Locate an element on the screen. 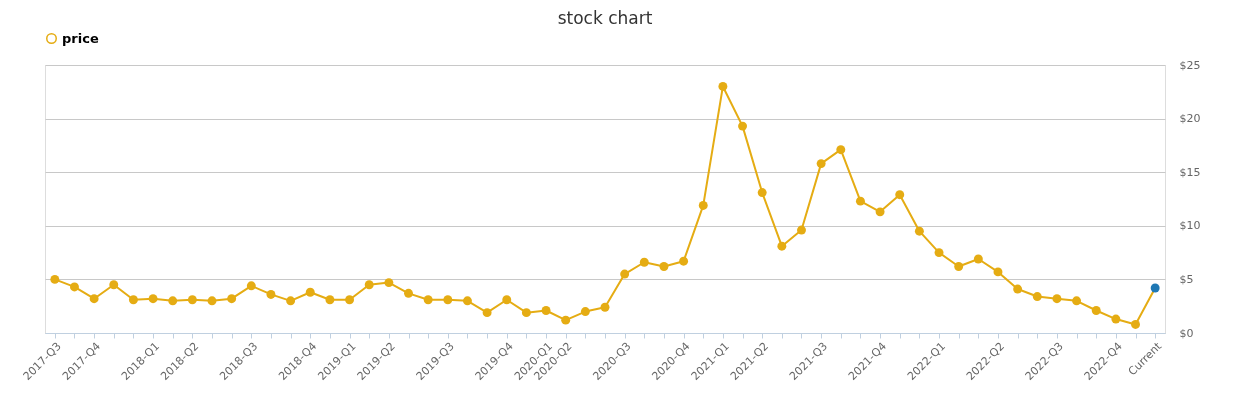  y-tick-label: $25 is located at coordinates (1190, 65).